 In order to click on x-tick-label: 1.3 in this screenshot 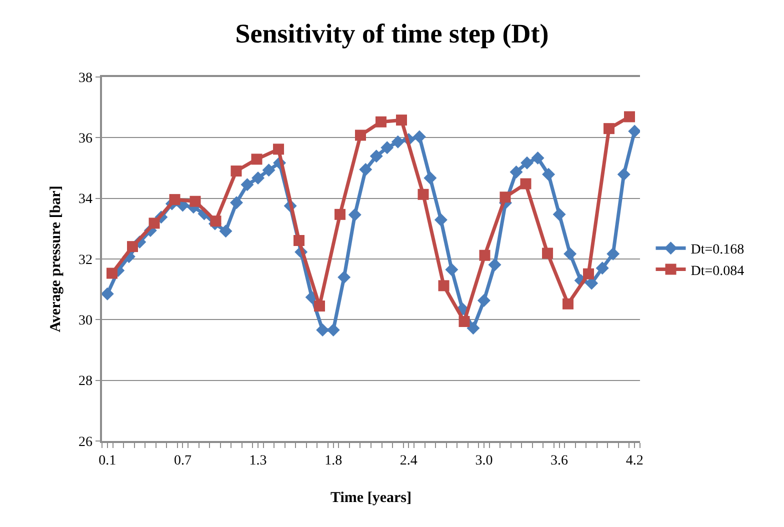, I will do `click(258, 461)`.